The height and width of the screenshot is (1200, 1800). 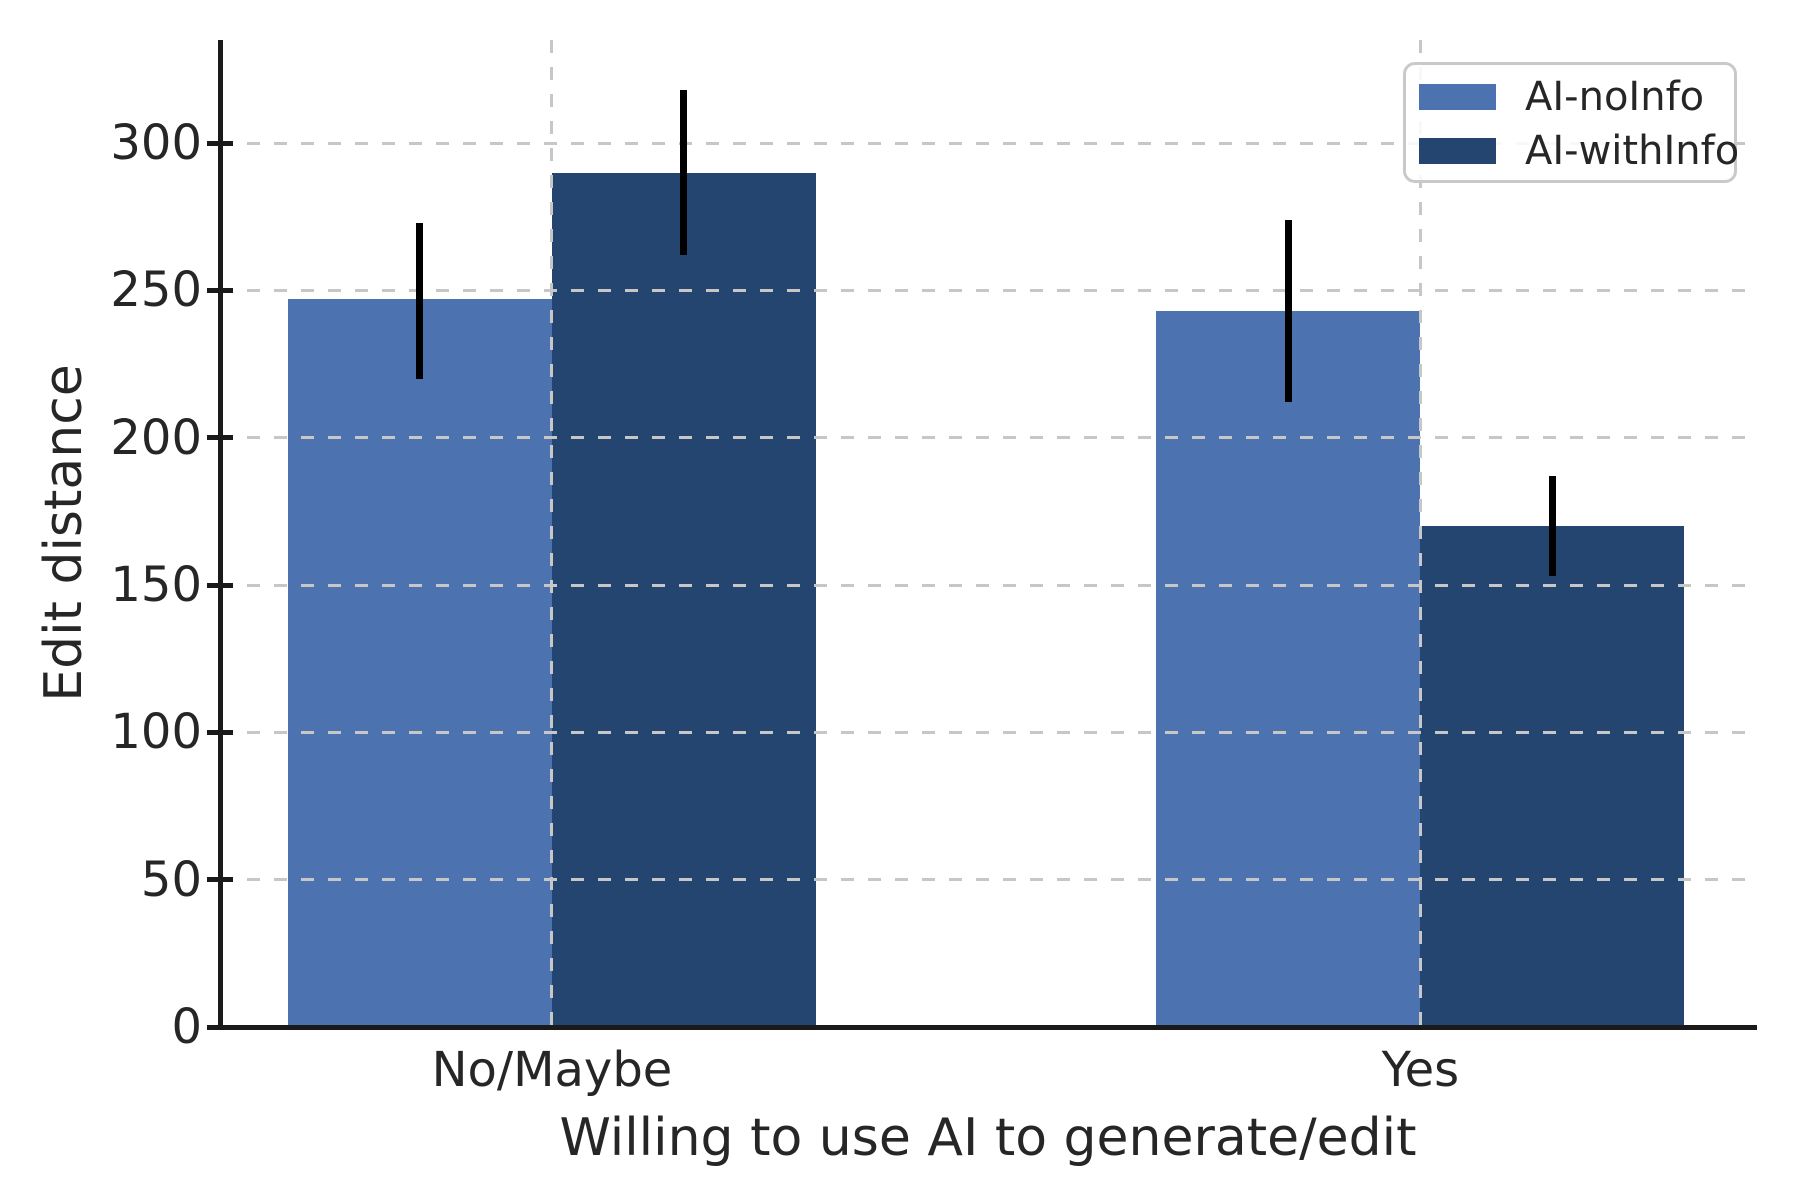 I want to click on error-bar-yes-ai-withinfo, so click(x=1552, y=526).